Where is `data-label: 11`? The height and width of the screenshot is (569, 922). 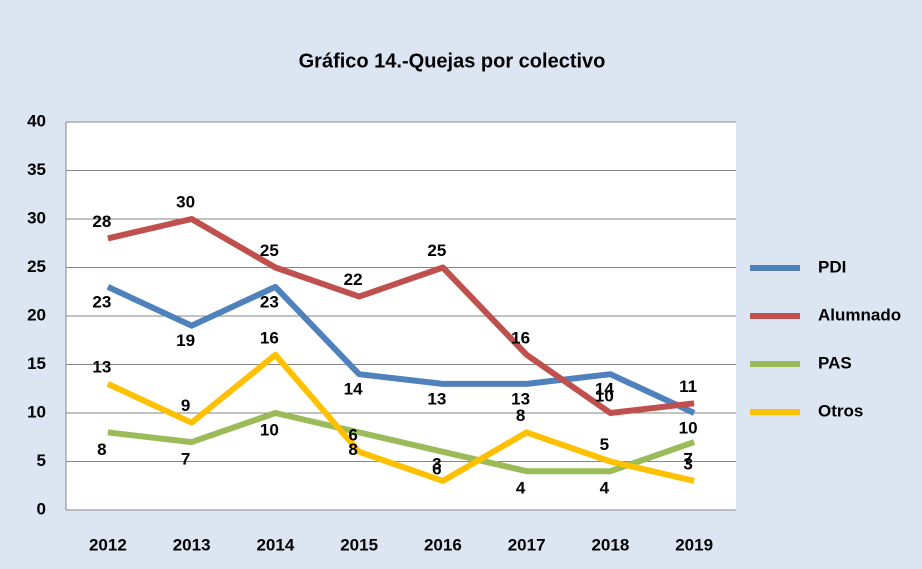
data-label: 11 is located at coordinates (688, 386).